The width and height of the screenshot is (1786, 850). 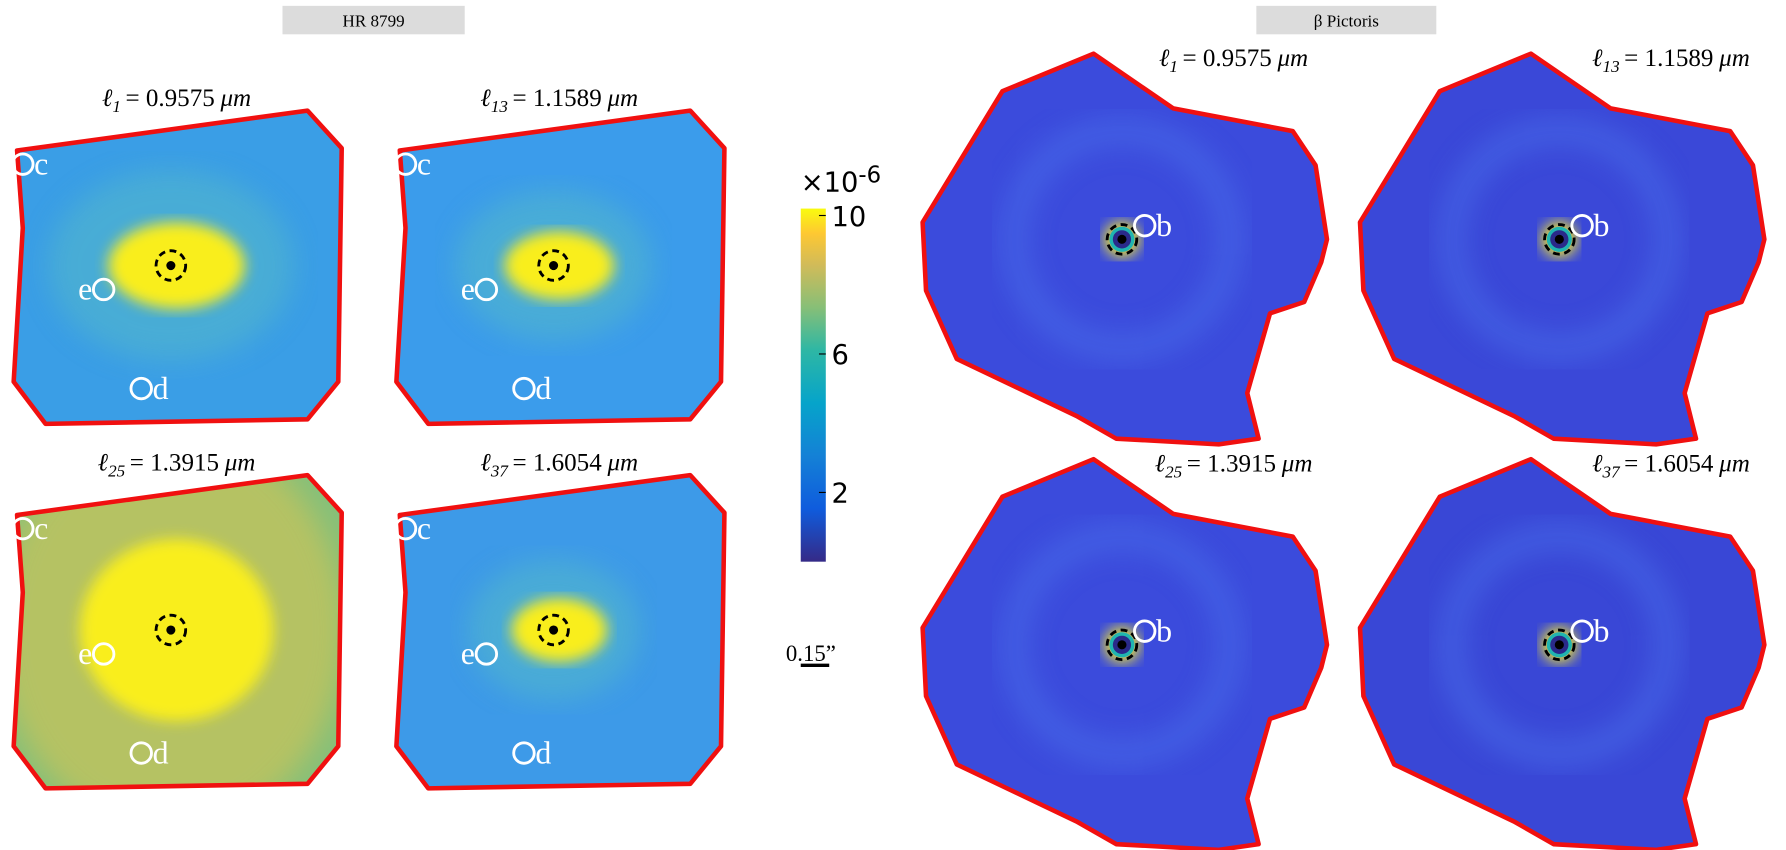 I want to click on group-header: HR 8799, so click(x=374, y=20).